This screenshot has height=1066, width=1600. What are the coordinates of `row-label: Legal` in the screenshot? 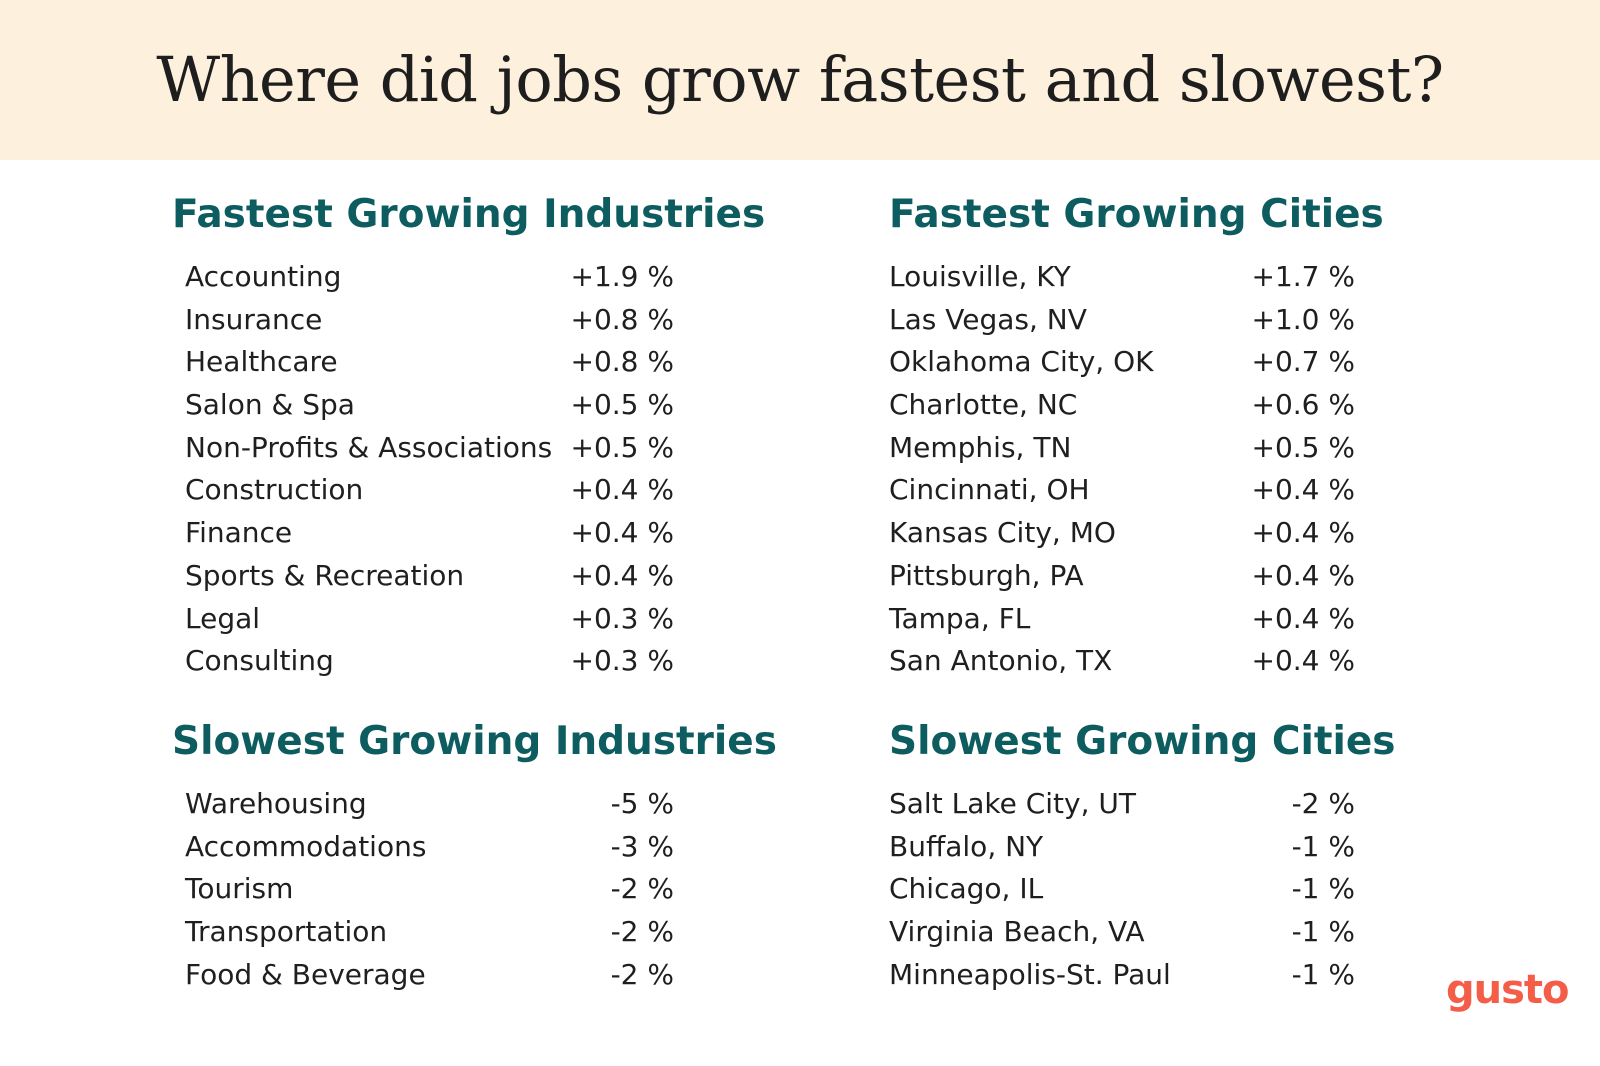 It's located at (223, 618).